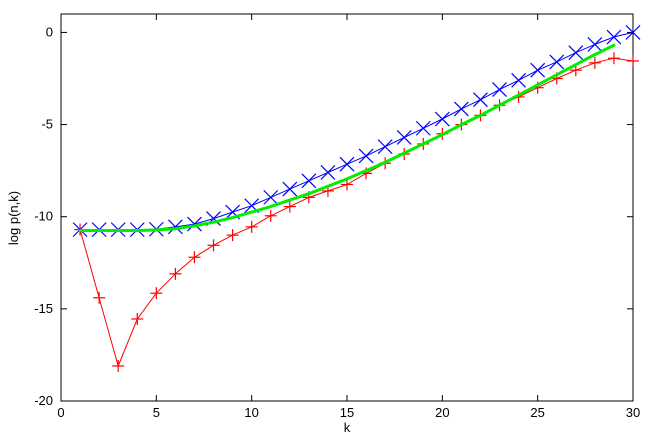 The height and width of the screenshot is (436, 654). Describe the element at coordinates (43, 308) in the screenshot. I see `y-tick-label: -15` at that location.